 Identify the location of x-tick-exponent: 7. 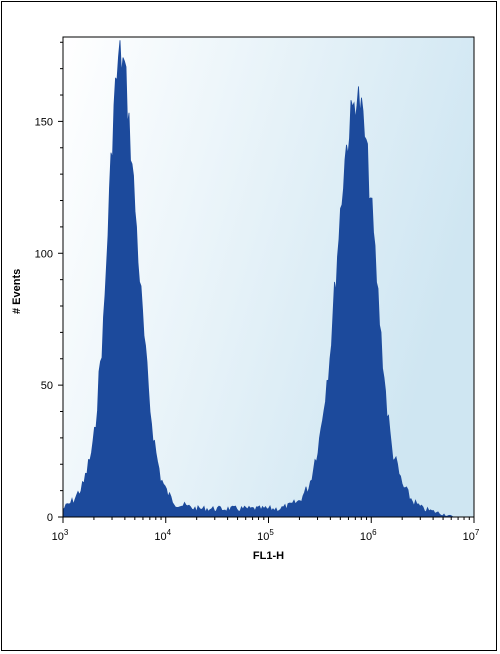
(477, 532).